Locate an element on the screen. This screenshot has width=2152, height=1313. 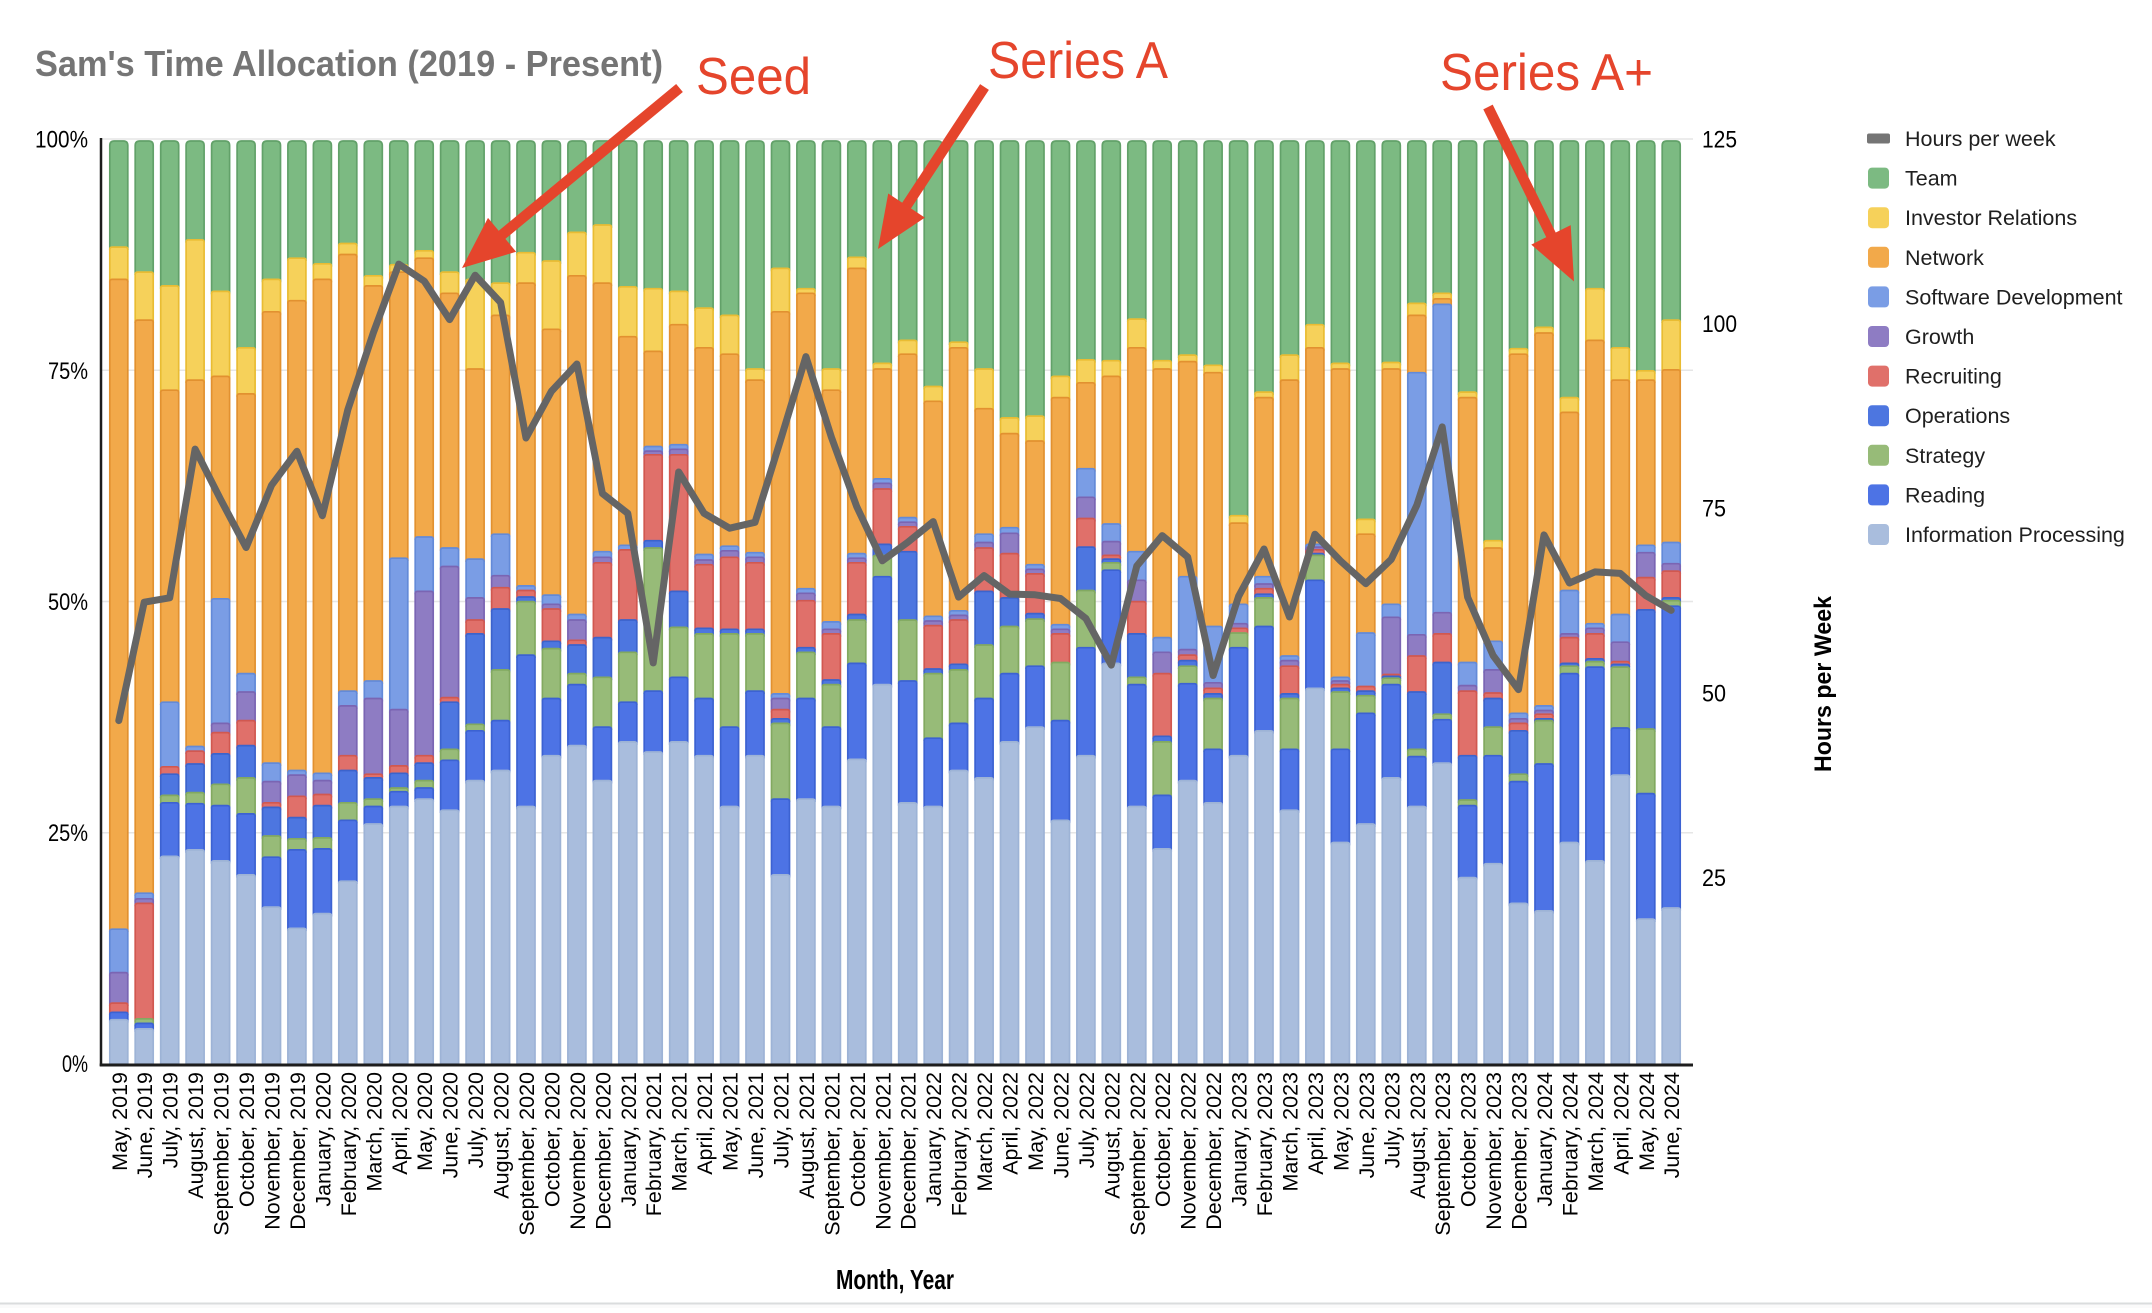
svg-text: August, 2019 is located at coordinates (196, 1135).